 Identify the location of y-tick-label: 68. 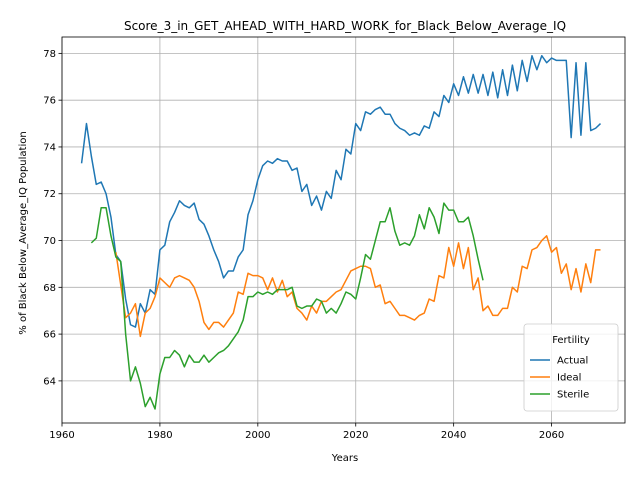
(49, 288).